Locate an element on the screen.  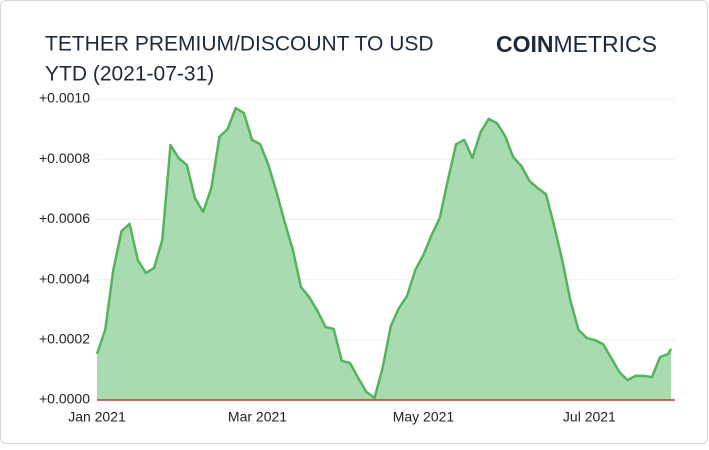
y-tick-label: +0.0002 is located at coordinates (64, 339).